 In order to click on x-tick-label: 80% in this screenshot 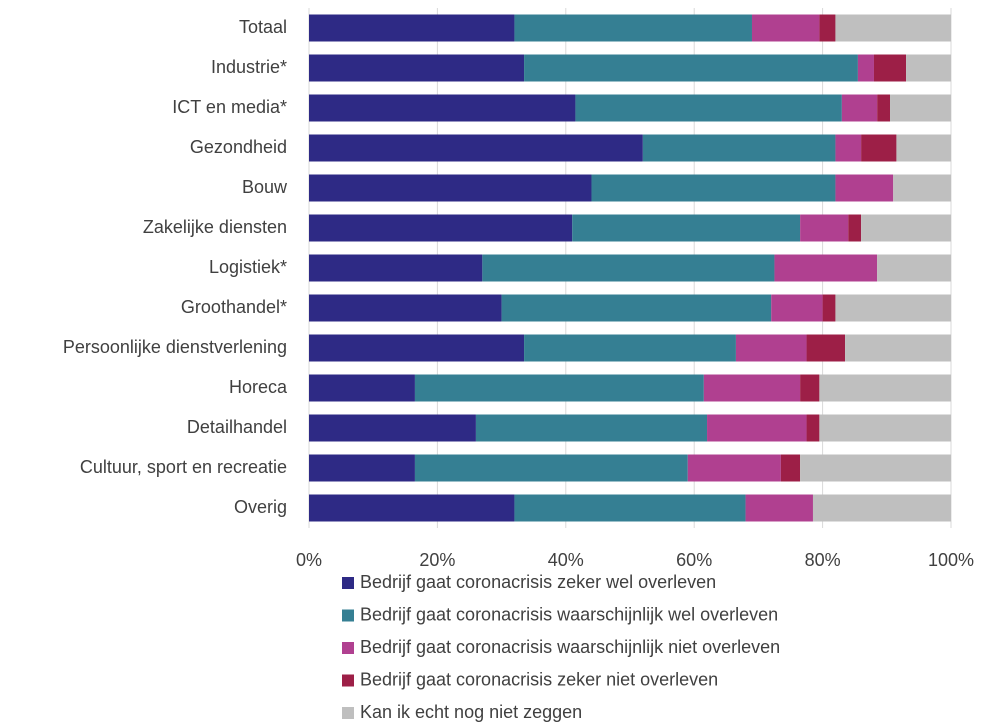, I will do `click(823, 560)`.